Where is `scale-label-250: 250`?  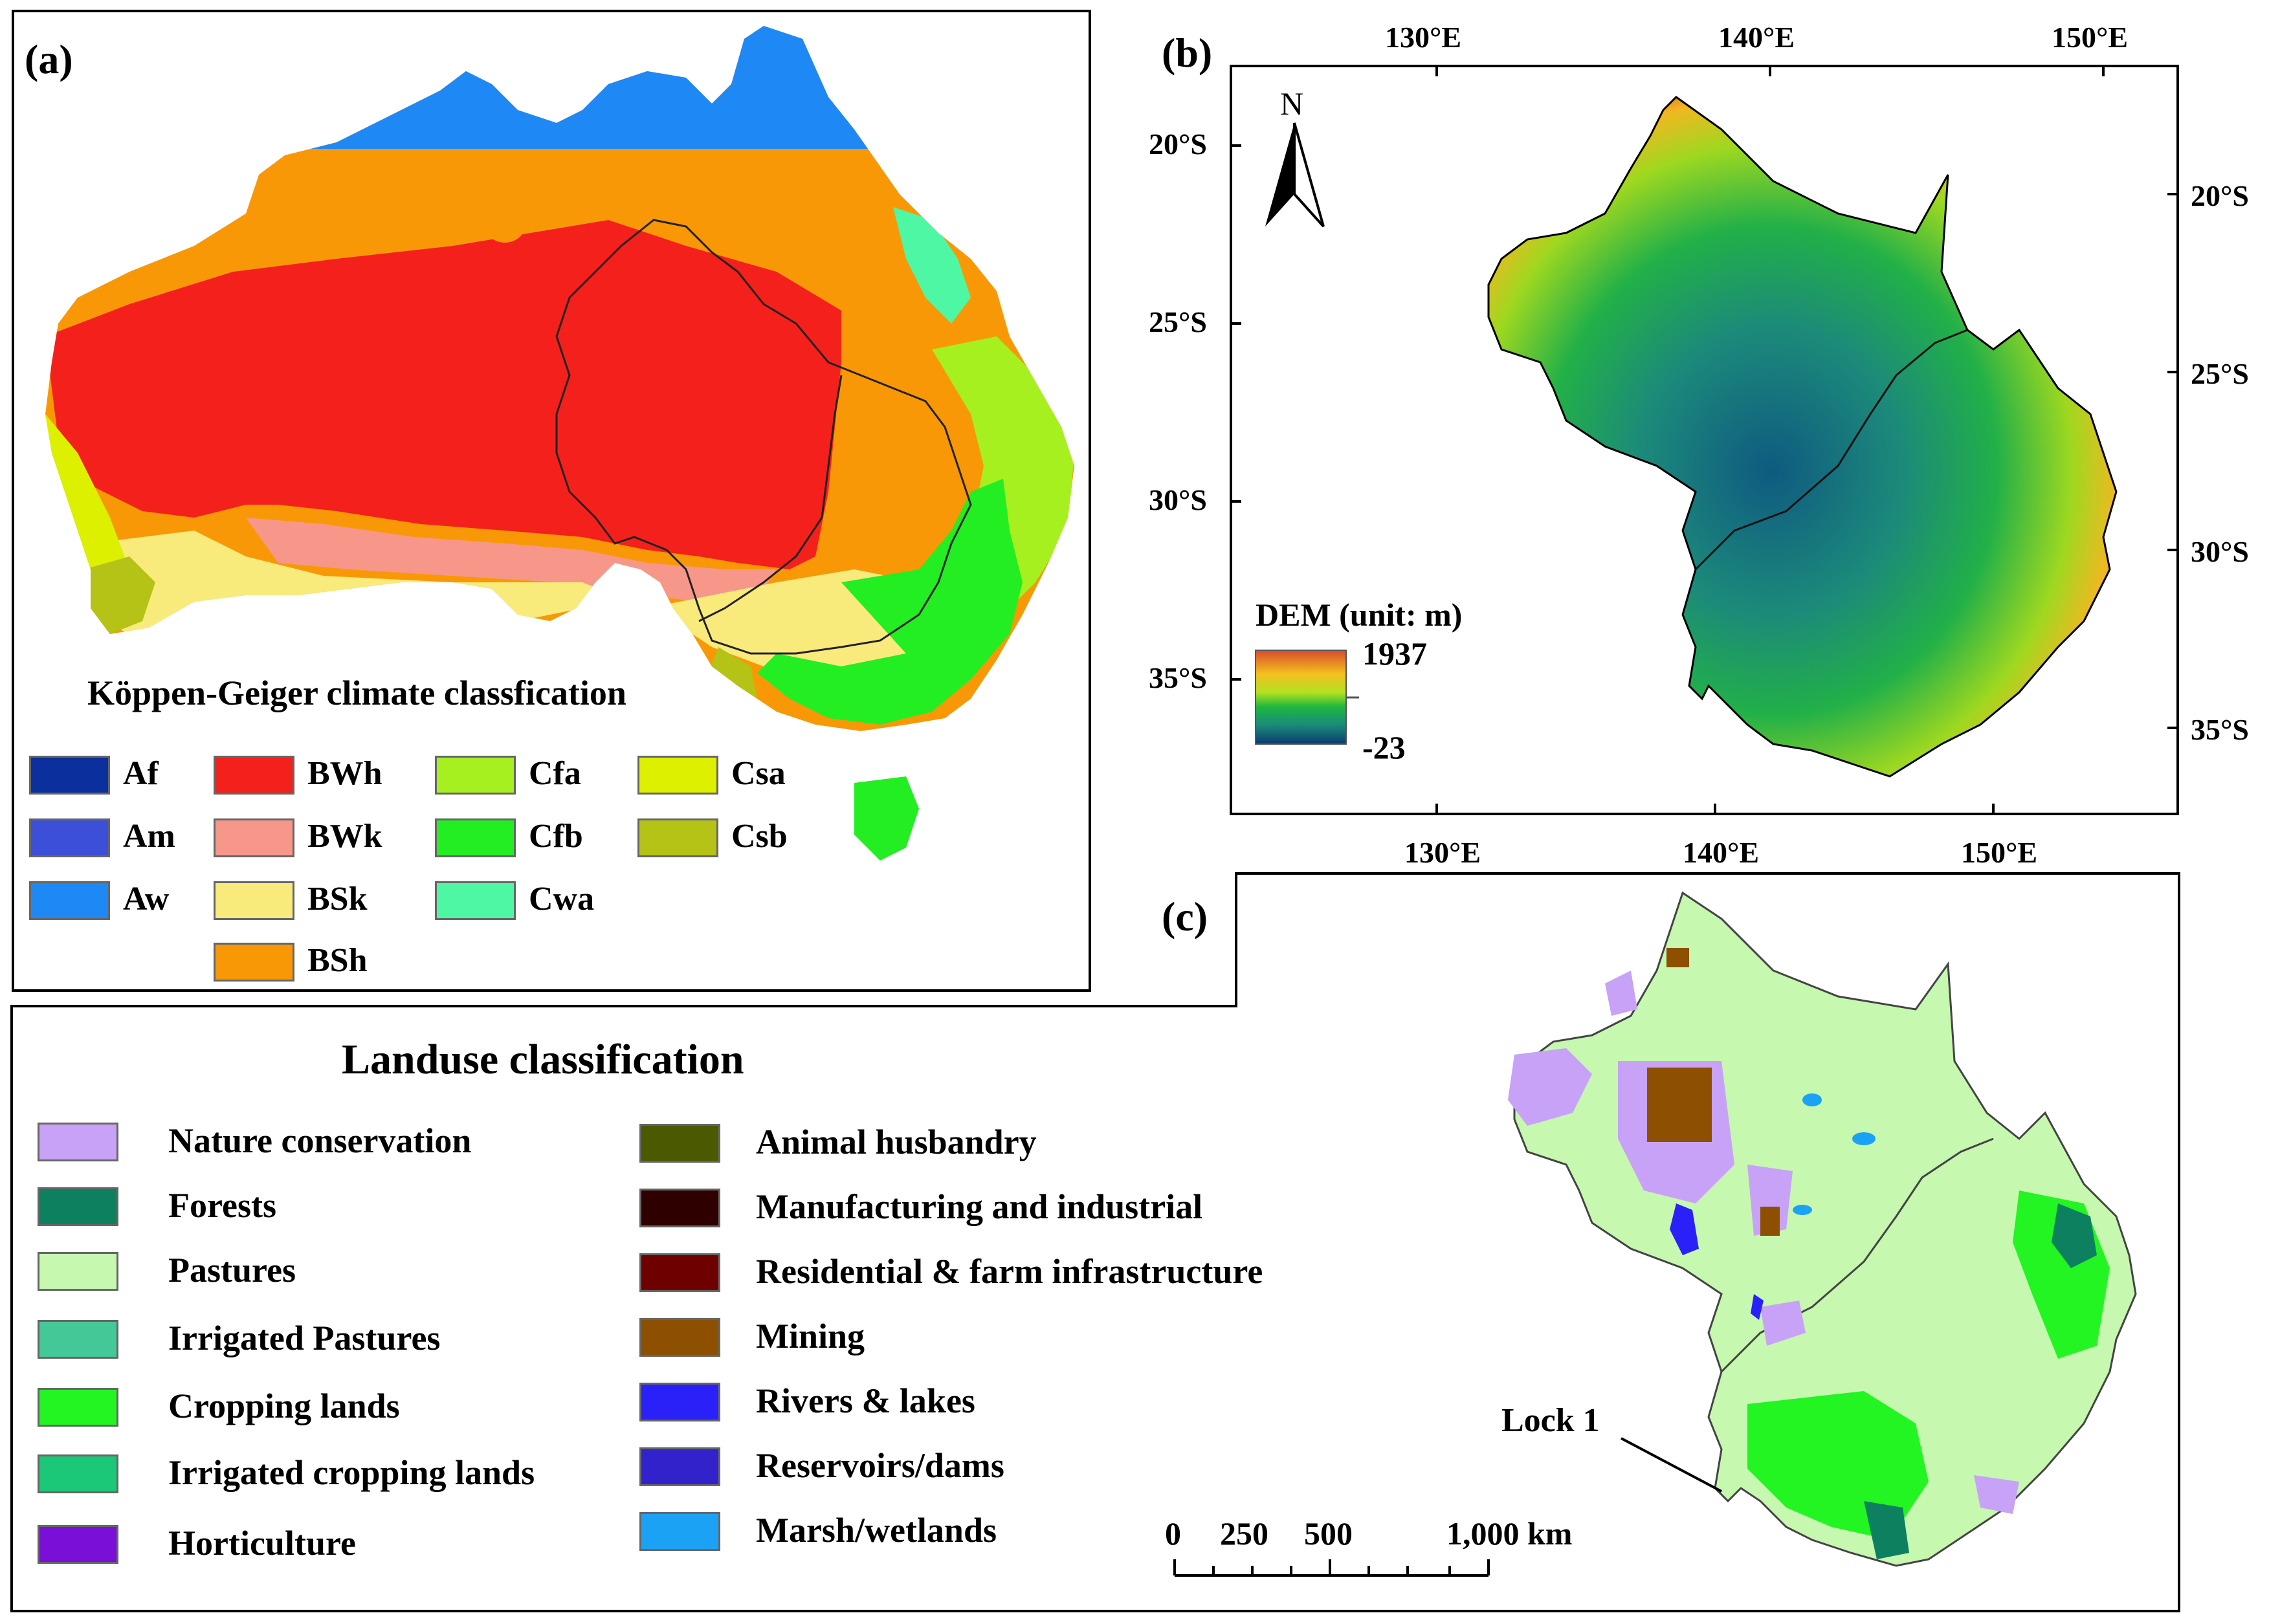
scale-label-250: 250 is located at coordinates (1244, 1534).